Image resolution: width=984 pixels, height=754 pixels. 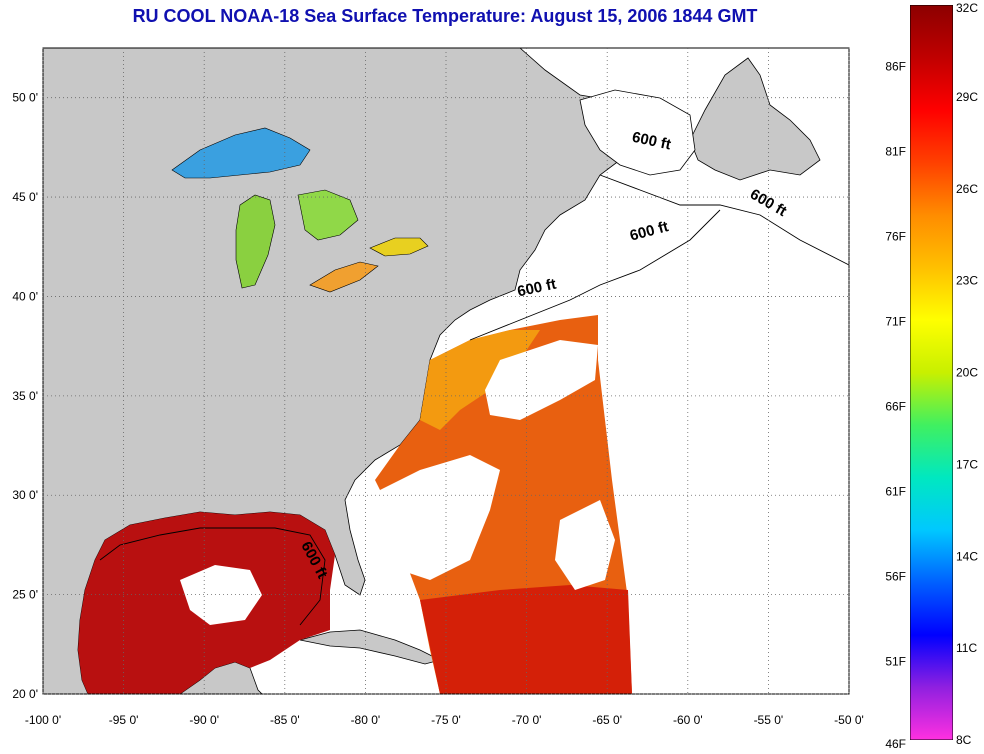 What do you see at coordinates (25, 197) in the screenshot?
I see `lat-tick-label: 45 0'` at bounding box center [25, 197].